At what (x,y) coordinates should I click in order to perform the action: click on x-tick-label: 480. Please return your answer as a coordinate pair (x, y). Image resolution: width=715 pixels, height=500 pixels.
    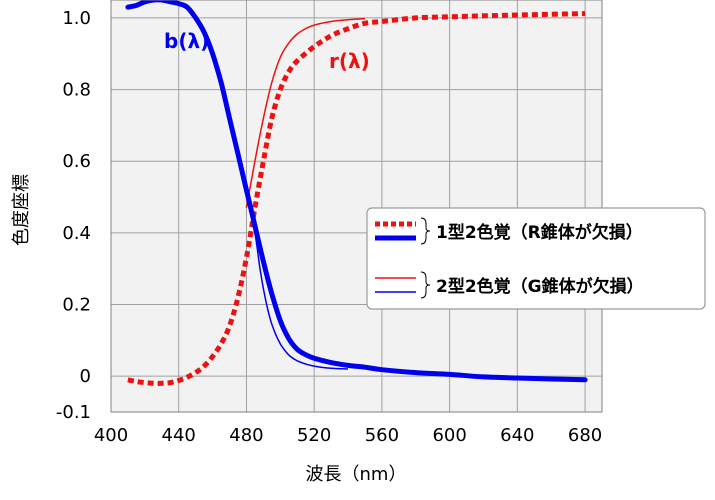
    Looking at the image, I should click on (246, 435).